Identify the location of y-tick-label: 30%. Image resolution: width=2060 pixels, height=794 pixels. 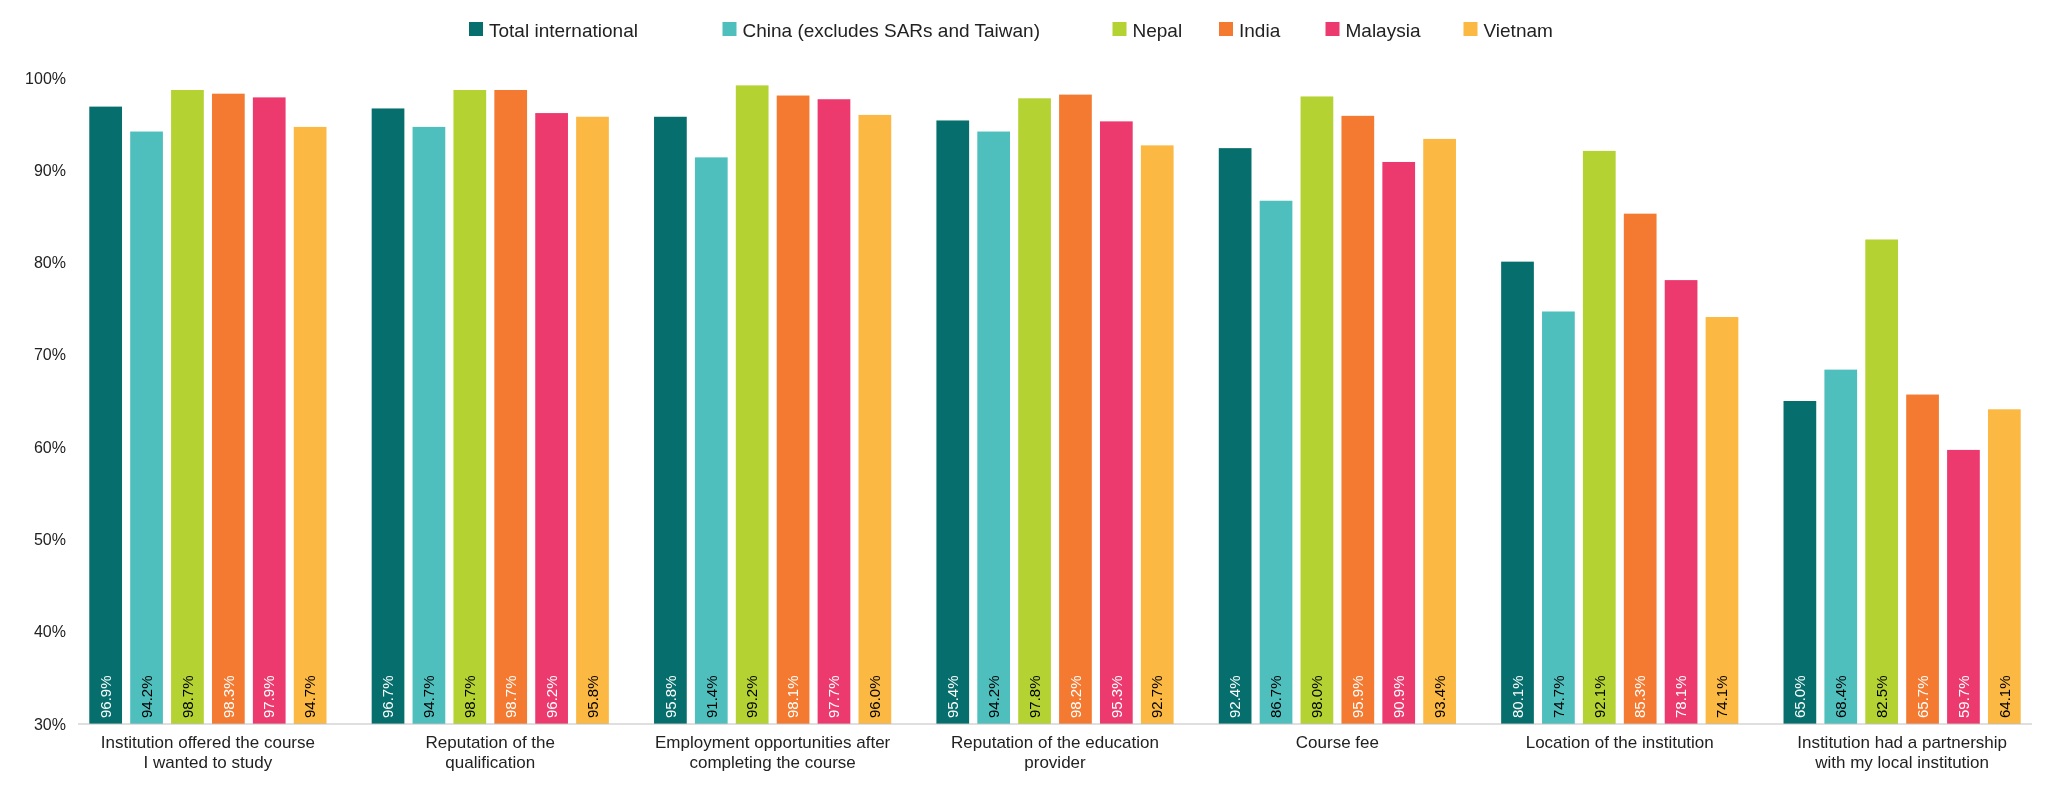
(49, 724).